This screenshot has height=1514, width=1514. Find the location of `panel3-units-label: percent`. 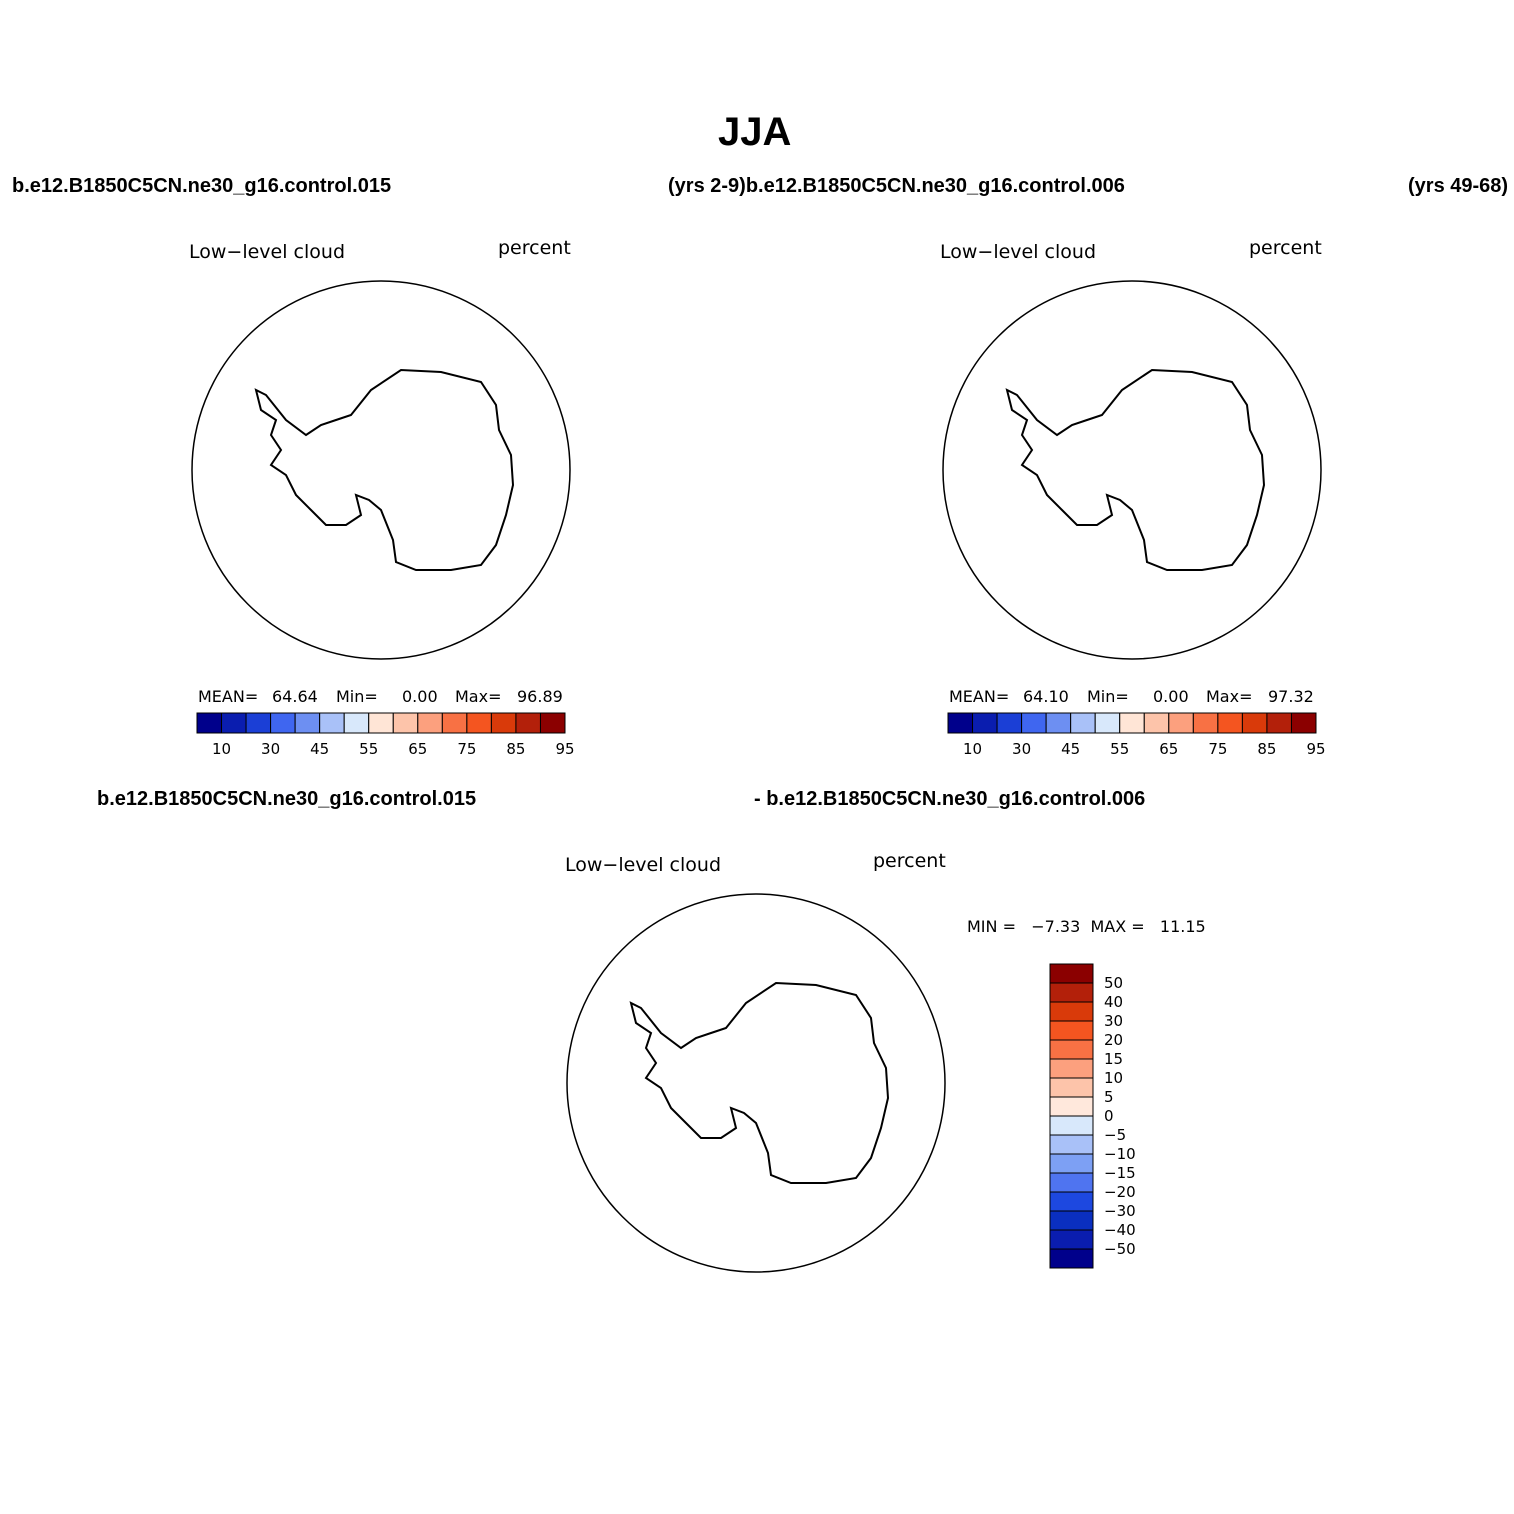

panel3-units-label: percent is located at coordinates (909, 861).